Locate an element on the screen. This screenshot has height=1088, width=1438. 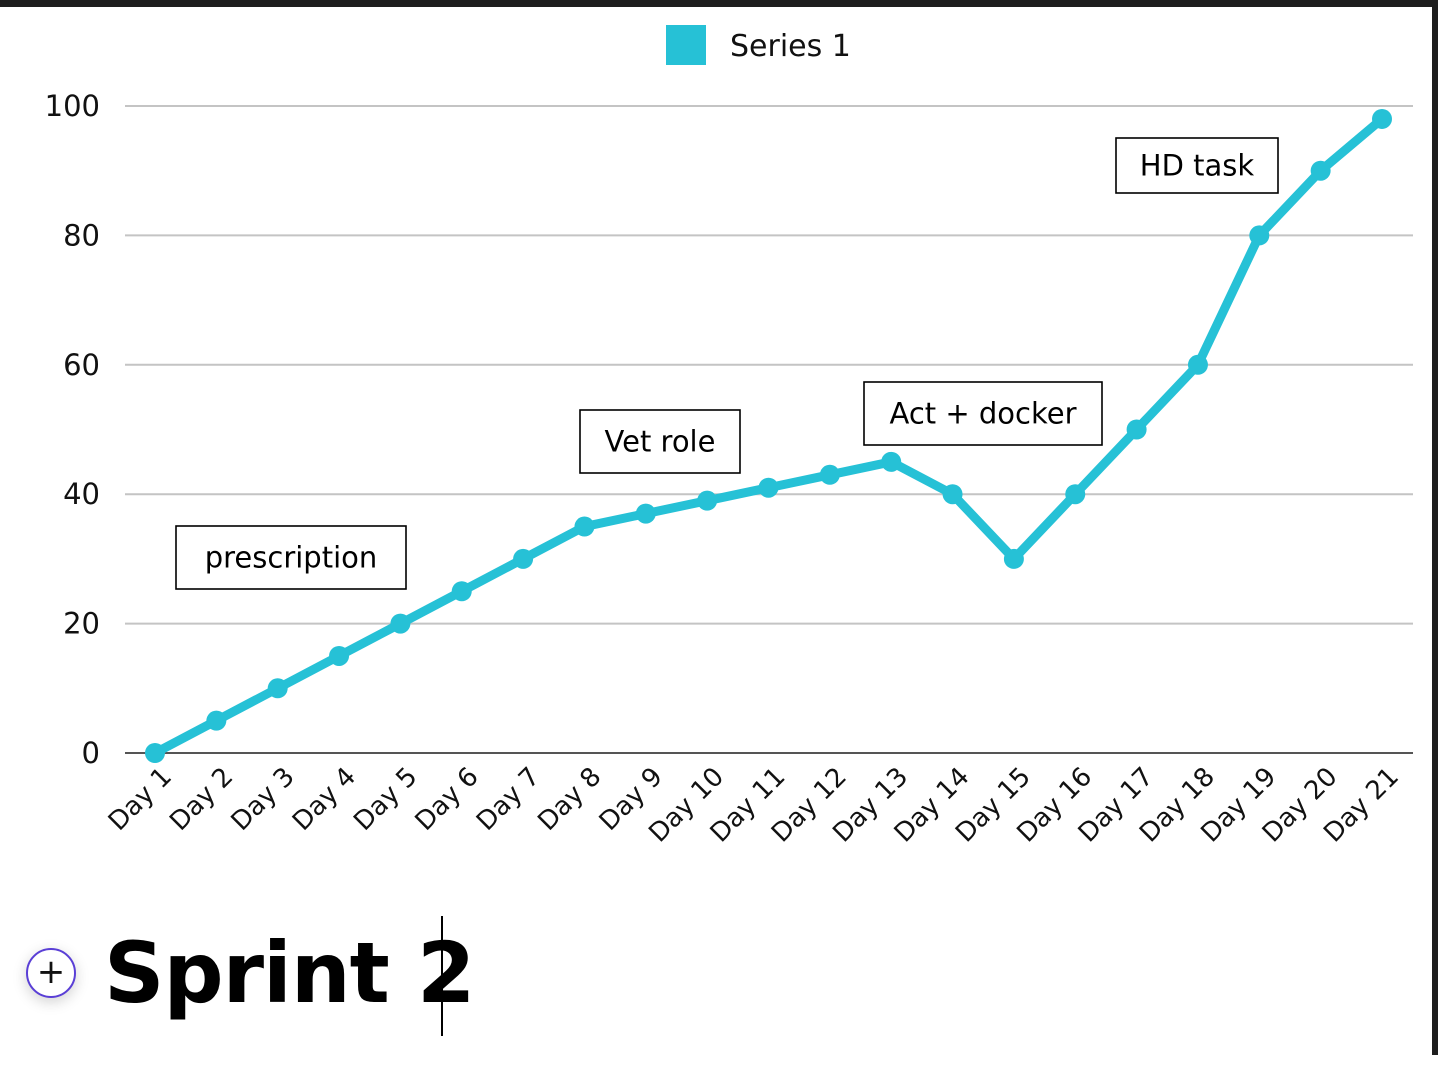
annotation-label: Vet role is located at coordinates (660, 442).